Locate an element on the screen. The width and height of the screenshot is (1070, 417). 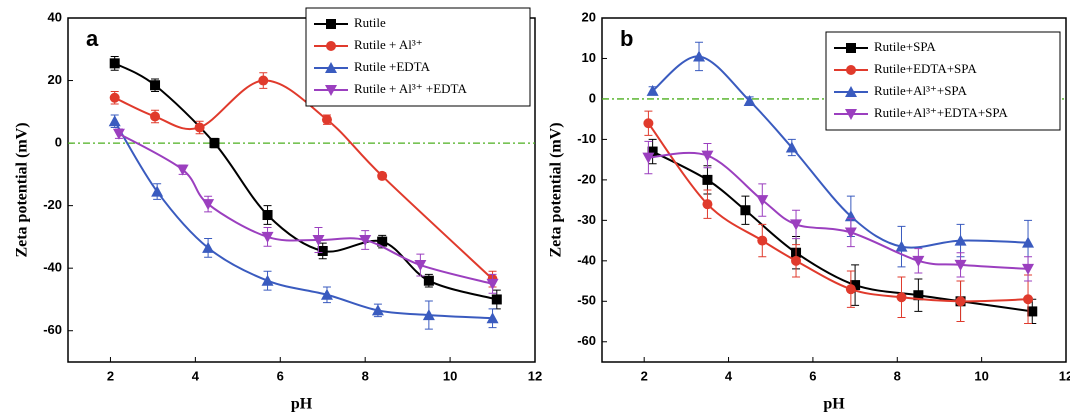
x-tick-label: 4 is located at coordinates (729, 375).